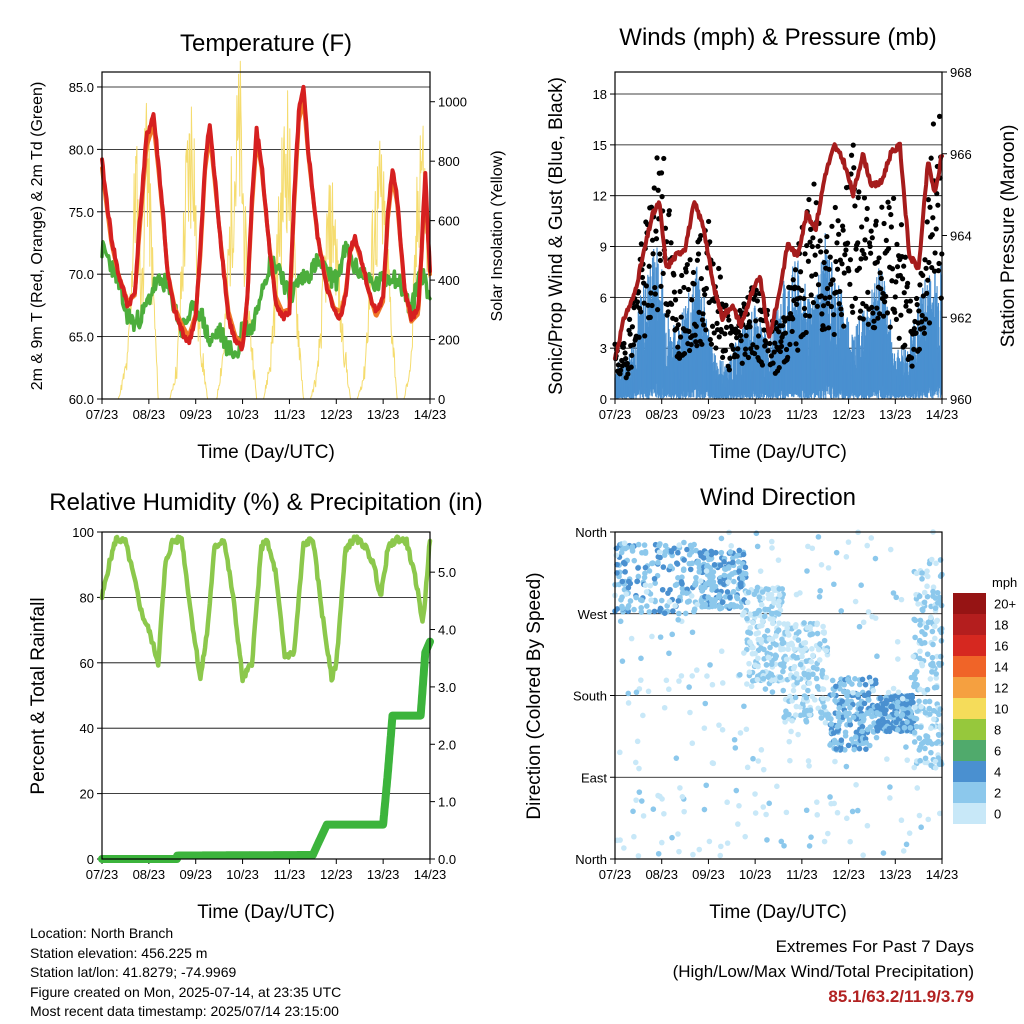 The width and height of the screenshot is (1024, 1024). I want to click on y-right-tick-label: 966, so click(961, 154).